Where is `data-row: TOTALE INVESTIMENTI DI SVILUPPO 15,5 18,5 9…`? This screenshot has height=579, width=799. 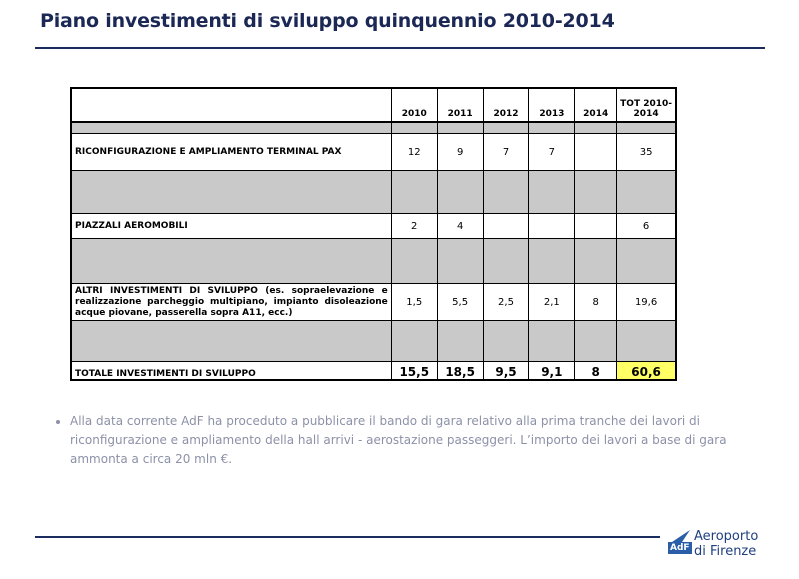
data-row: TOTALE INVESTIMENTI DI SVILUPPO 15,5 18,5 9… is located at coordinates (373, 371).